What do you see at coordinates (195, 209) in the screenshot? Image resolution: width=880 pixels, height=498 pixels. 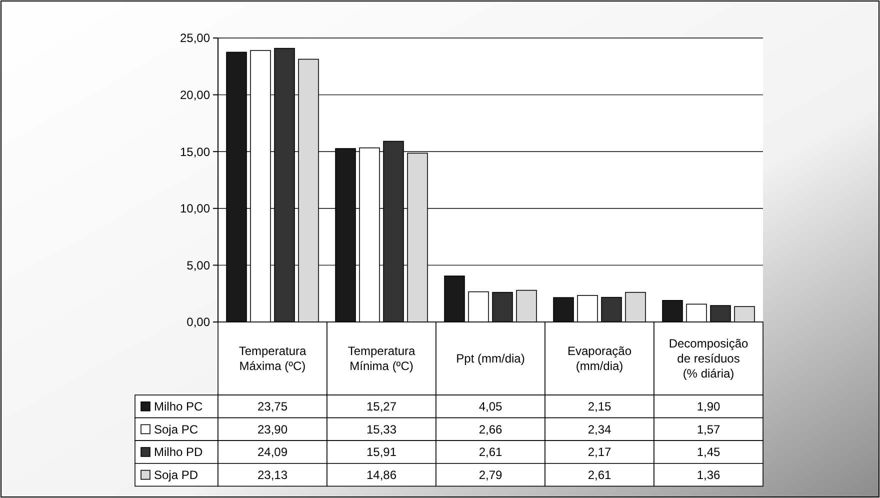 I see `y-tick-label: 10,00` at bounding box center [195, 209].